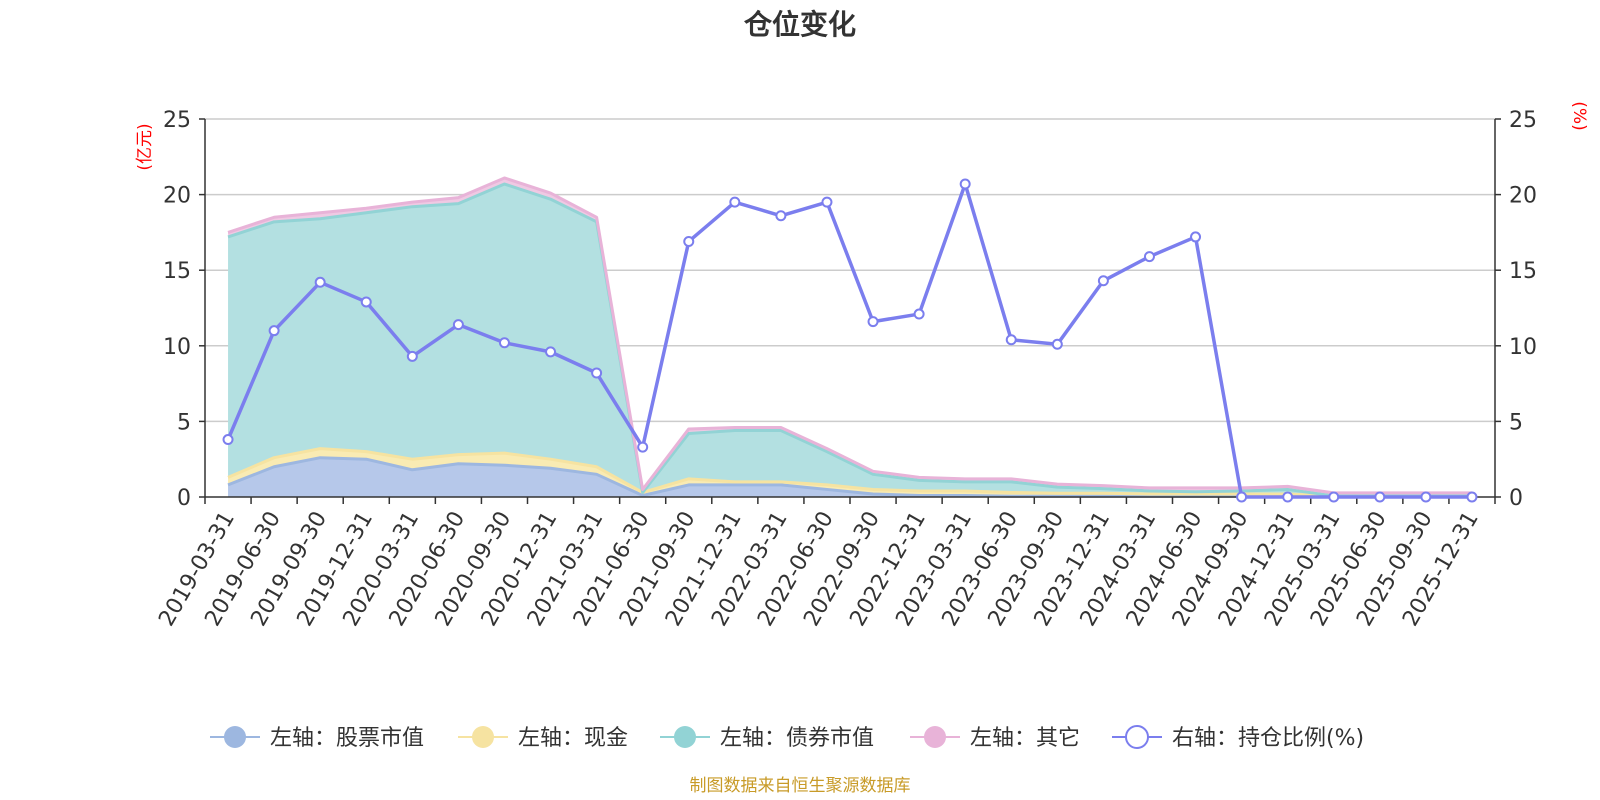  Describe the element at coordinates (1516, 422) in the screenshot. I see `right-y-tick-label: 5` at that location.